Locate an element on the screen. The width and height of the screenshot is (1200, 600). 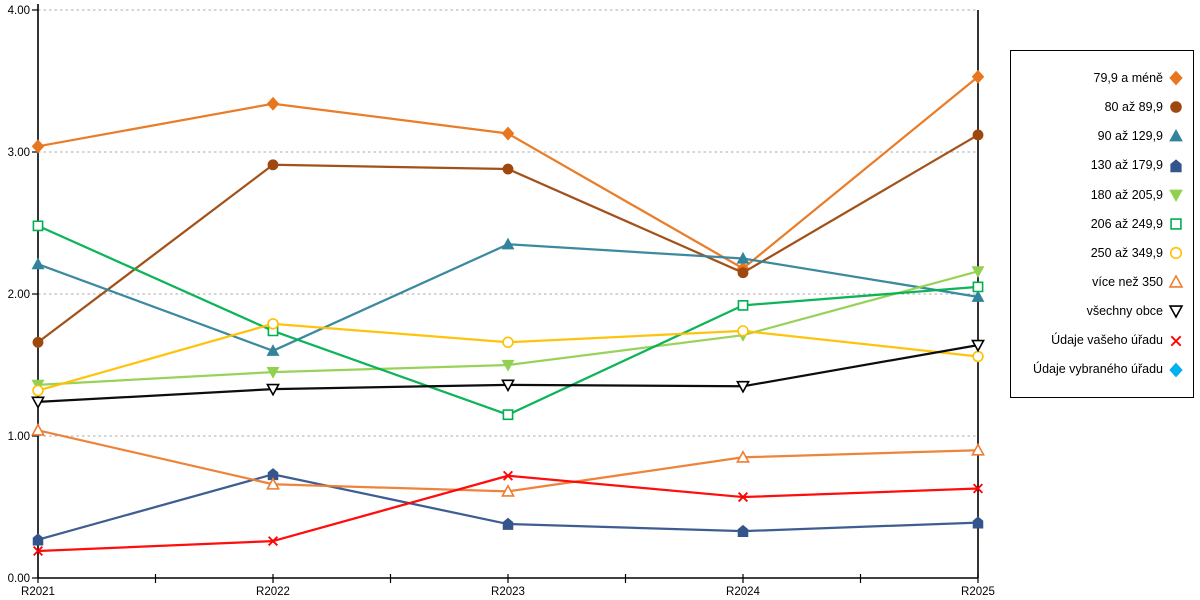
legend-item: Údaje vašeho úřadu is located at coordinates (1099, 341).